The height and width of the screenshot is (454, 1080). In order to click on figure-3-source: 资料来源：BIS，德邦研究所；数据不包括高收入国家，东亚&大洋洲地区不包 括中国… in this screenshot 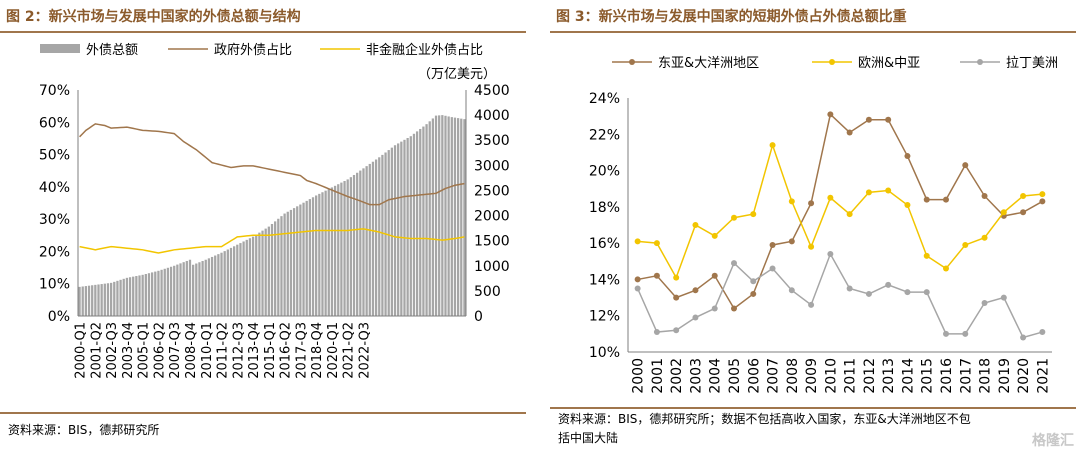, I will do `click(764, 429)`.